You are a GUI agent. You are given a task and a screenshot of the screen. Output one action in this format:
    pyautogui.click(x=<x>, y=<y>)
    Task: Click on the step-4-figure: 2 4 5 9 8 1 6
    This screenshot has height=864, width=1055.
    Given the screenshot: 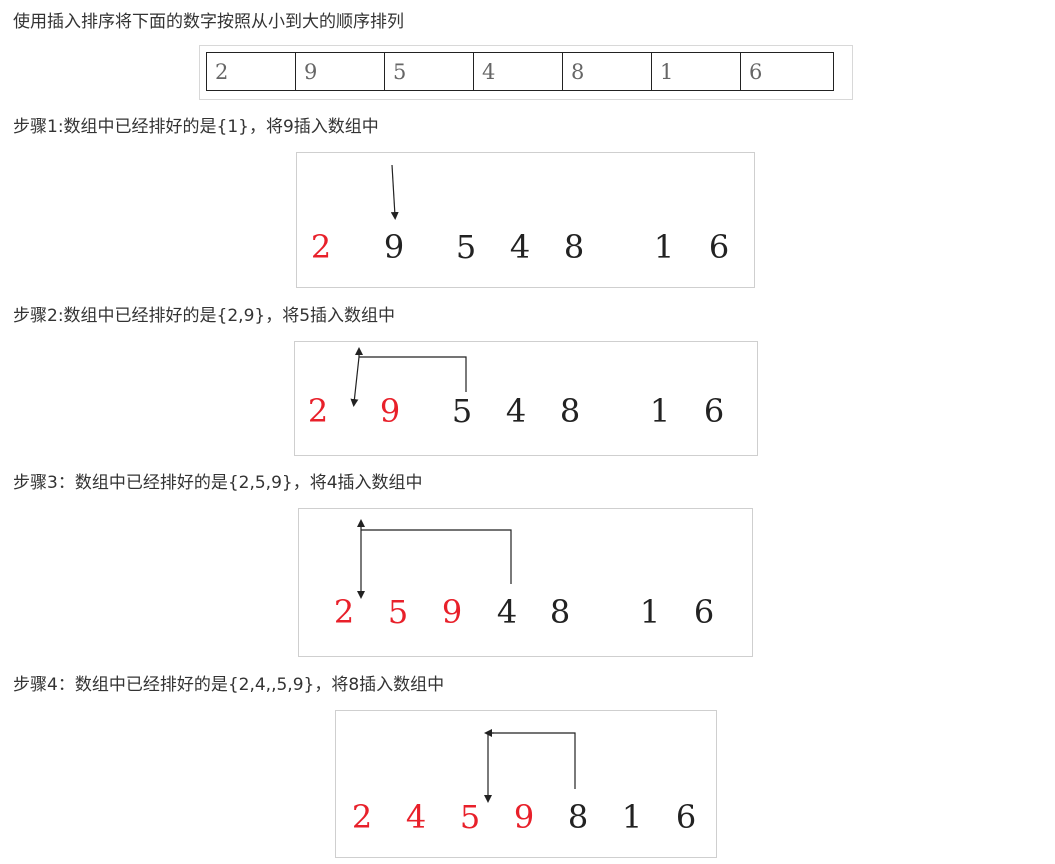 What is the action you would take?
    pyautogui.click(x=526, y=784)
    